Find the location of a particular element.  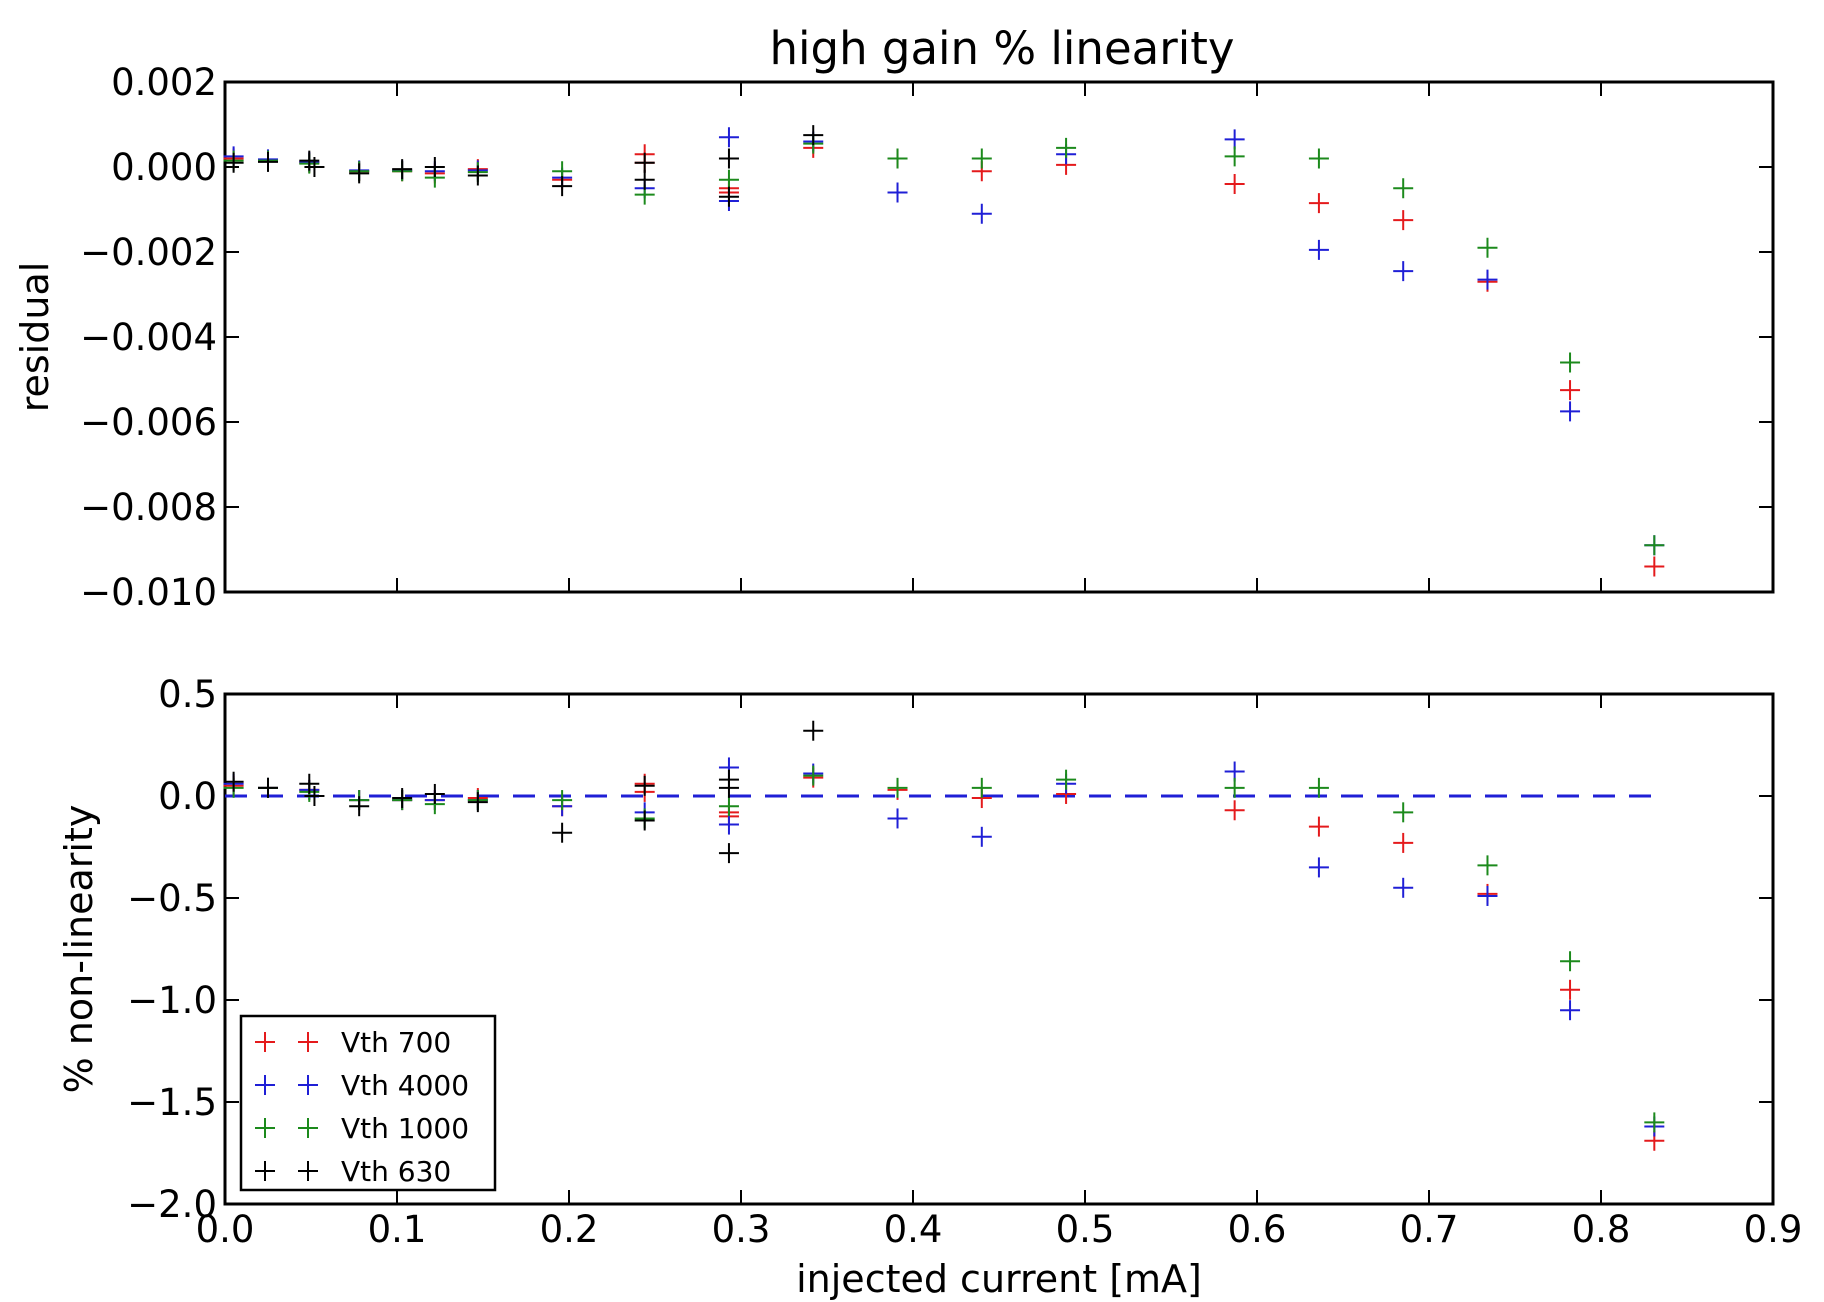

y-tick-label: −0.008 is located at coordinates (148, 507).